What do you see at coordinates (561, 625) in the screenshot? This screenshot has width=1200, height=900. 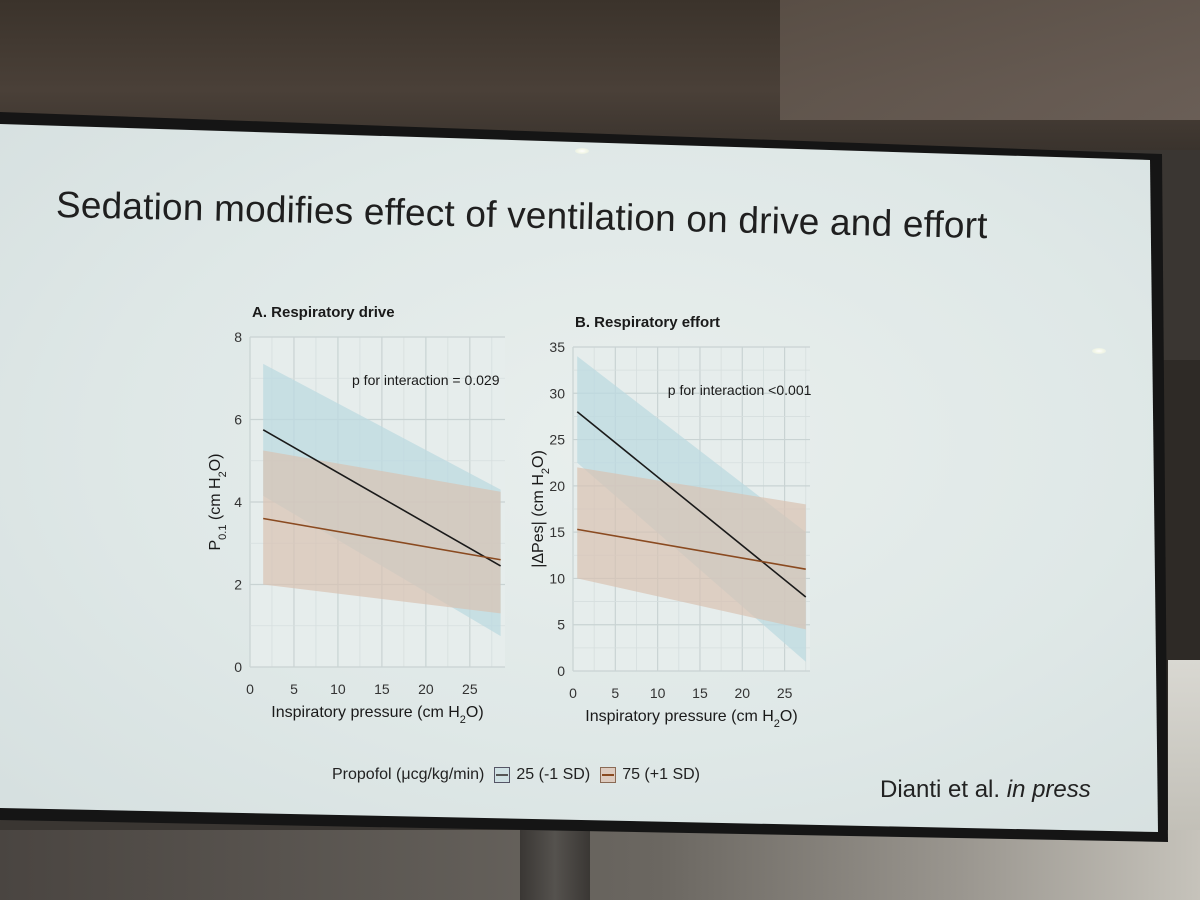 I see `y-tick-label: 5` at bounding box center [561, 625].